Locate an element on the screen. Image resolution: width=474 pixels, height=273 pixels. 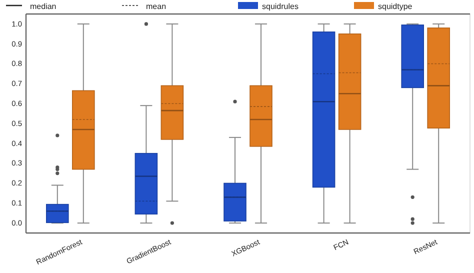
legend-label: squidtype is located at coordinates (395, 6).